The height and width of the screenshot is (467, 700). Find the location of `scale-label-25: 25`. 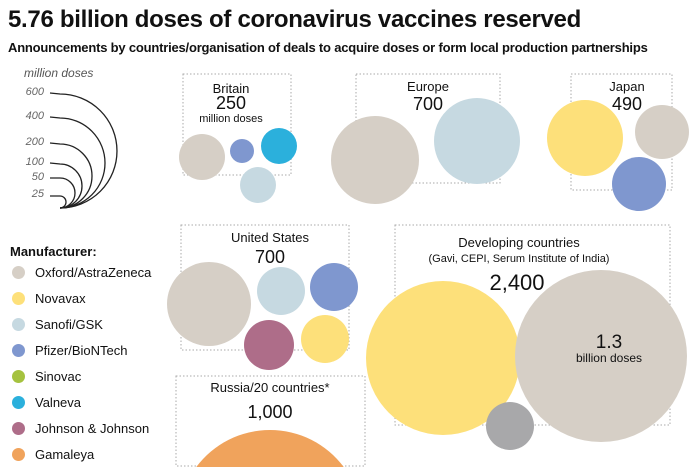

scale-label-25: 25 is located at coordinates (37, 194).